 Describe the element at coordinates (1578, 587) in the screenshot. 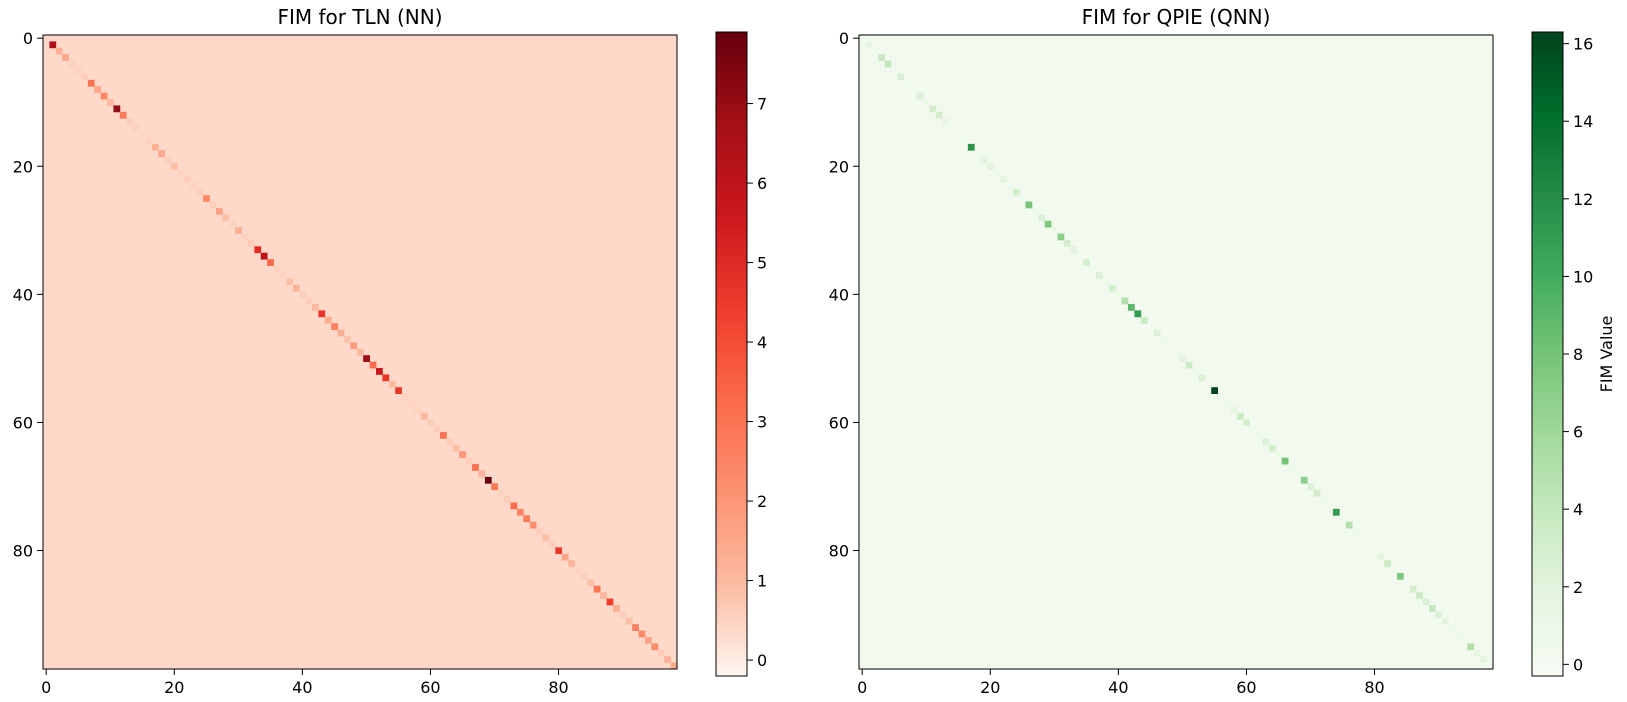

I see `colorbar-tick-label: 2` at that location.